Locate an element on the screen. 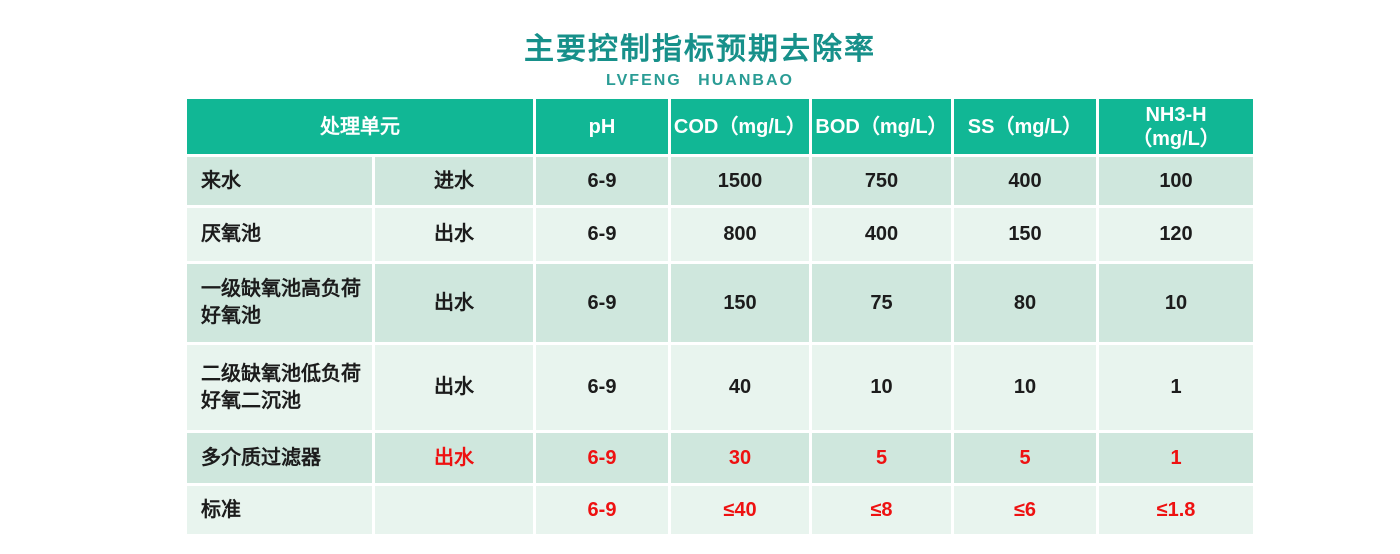 Image resolution: width=1400 pixels, height=554 pixels. bod-cell: 750 is located at coordinates (881, 181).